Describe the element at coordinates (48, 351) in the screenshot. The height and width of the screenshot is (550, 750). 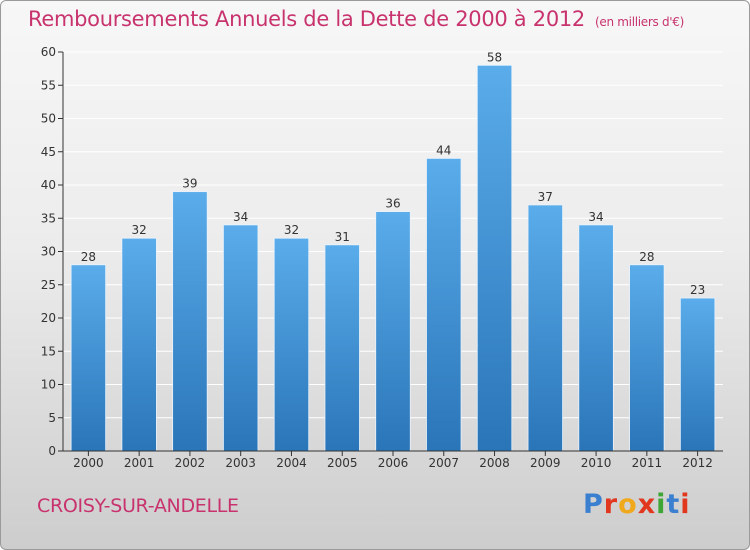
I see `y-tick-label: 15` at that location.